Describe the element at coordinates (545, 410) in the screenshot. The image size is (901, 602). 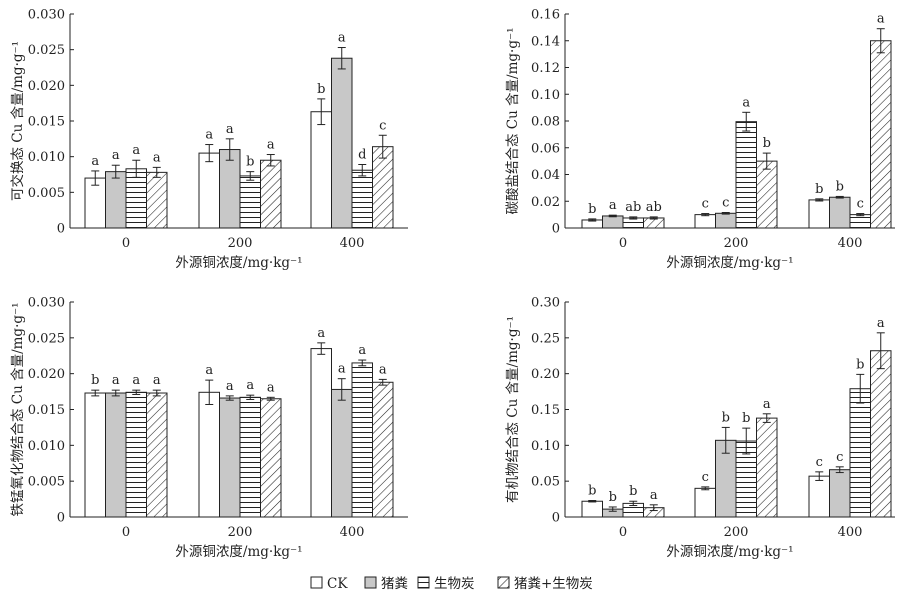
I see `y-tick-label: 0.15` at that location.